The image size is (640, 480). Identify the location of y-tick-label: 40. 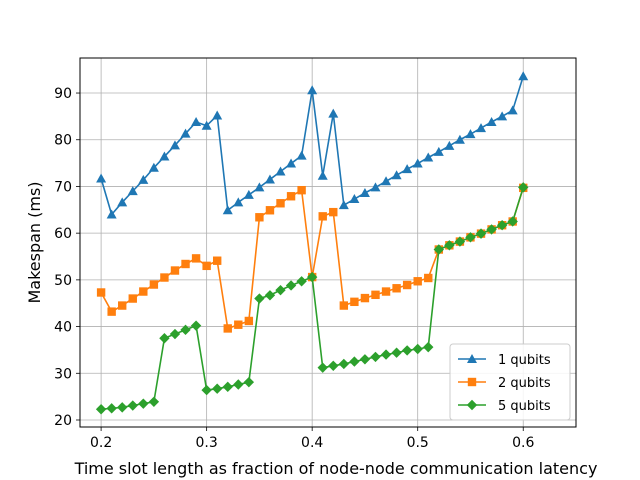
(63, 328).